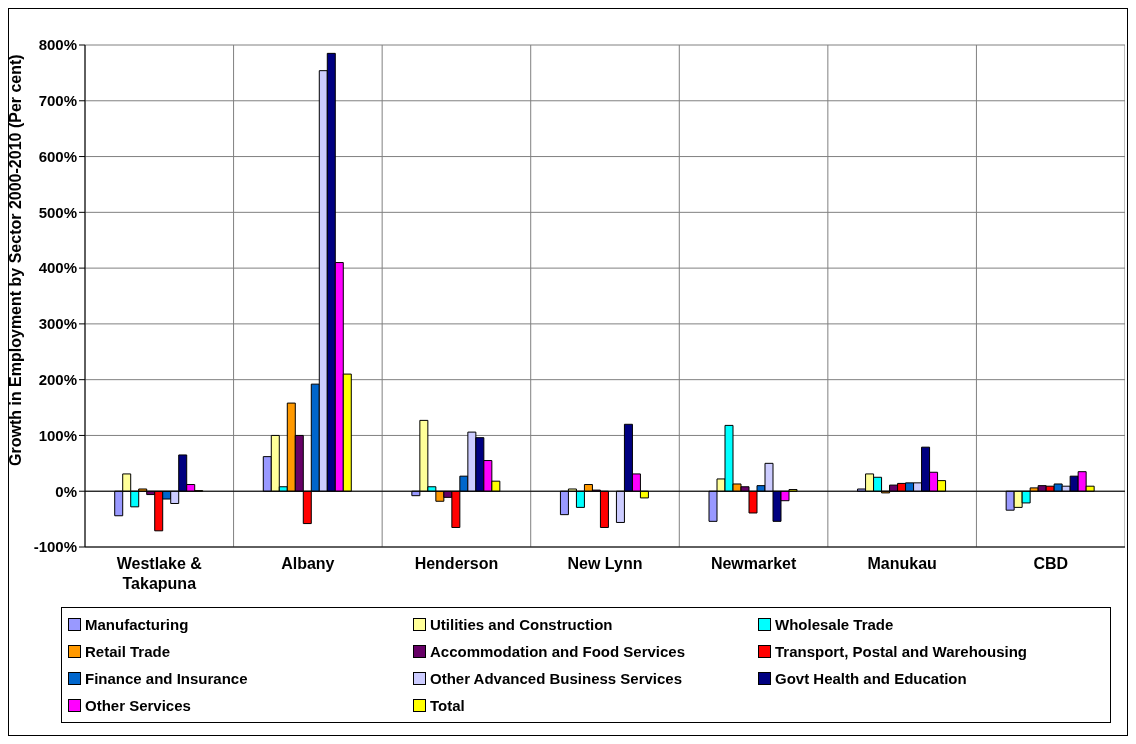 Image resolution: width=1136 pixels, height=744 pixels. What do you see at coordinates (558, 651) in the screenshot?
I see `legend-label: Accommodation and Food Services` at bounding box center [558, 651].